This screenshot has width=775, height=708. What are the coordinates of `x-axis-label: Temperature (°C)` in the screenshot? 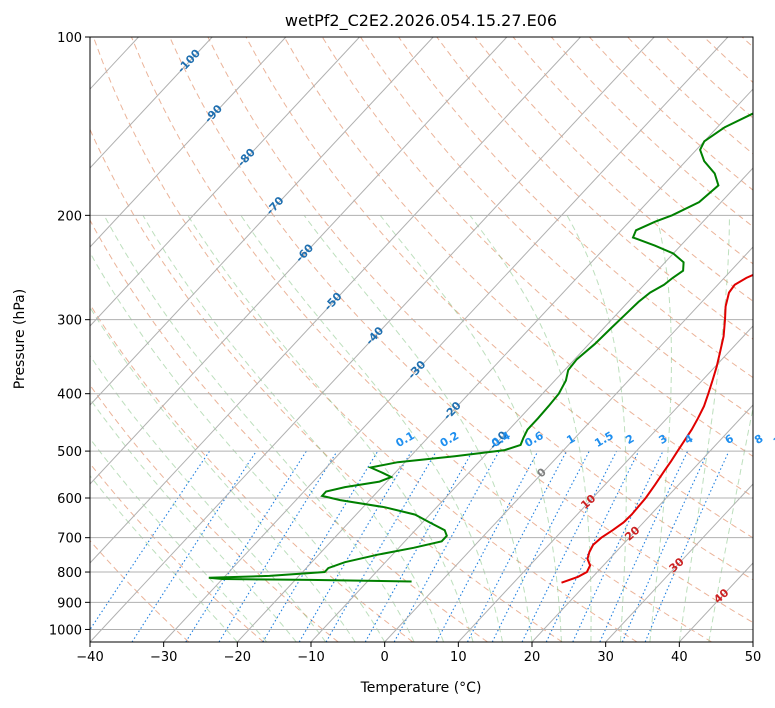 It's located at (421, 688).